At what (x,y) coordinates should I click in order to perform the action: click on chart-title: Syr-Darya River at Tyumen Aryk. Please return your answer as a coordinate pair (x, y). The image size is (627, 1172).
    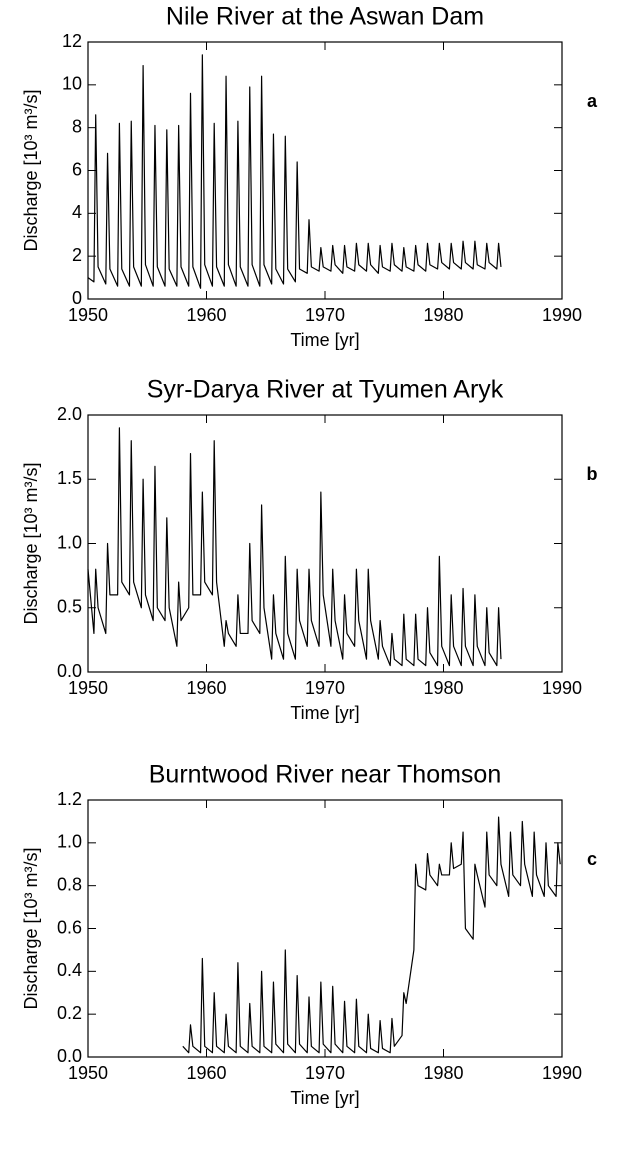
    Looking at the image, I should click on (325, 390).